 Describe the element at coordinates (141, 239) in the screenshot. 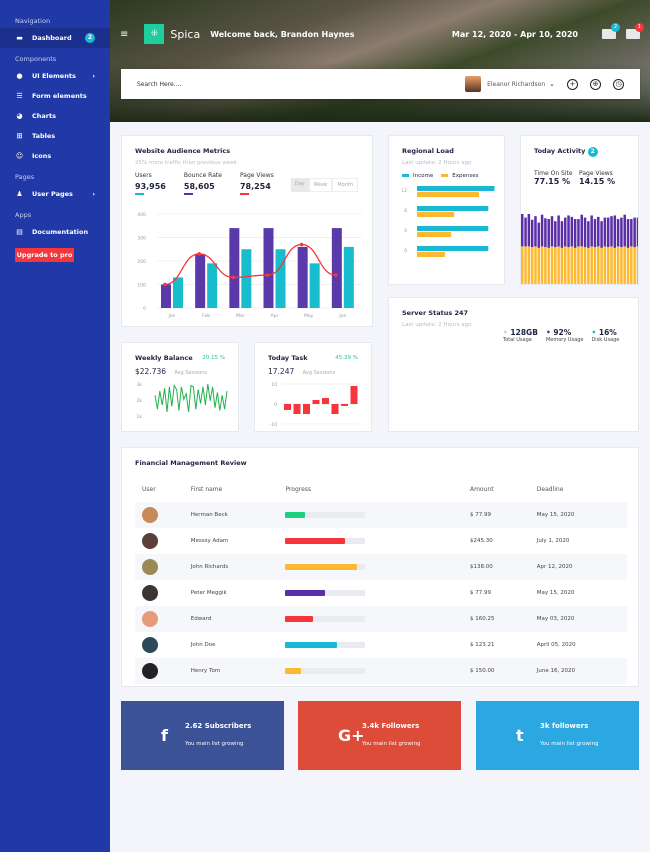

I see `y-tick-label: 300` at that location.